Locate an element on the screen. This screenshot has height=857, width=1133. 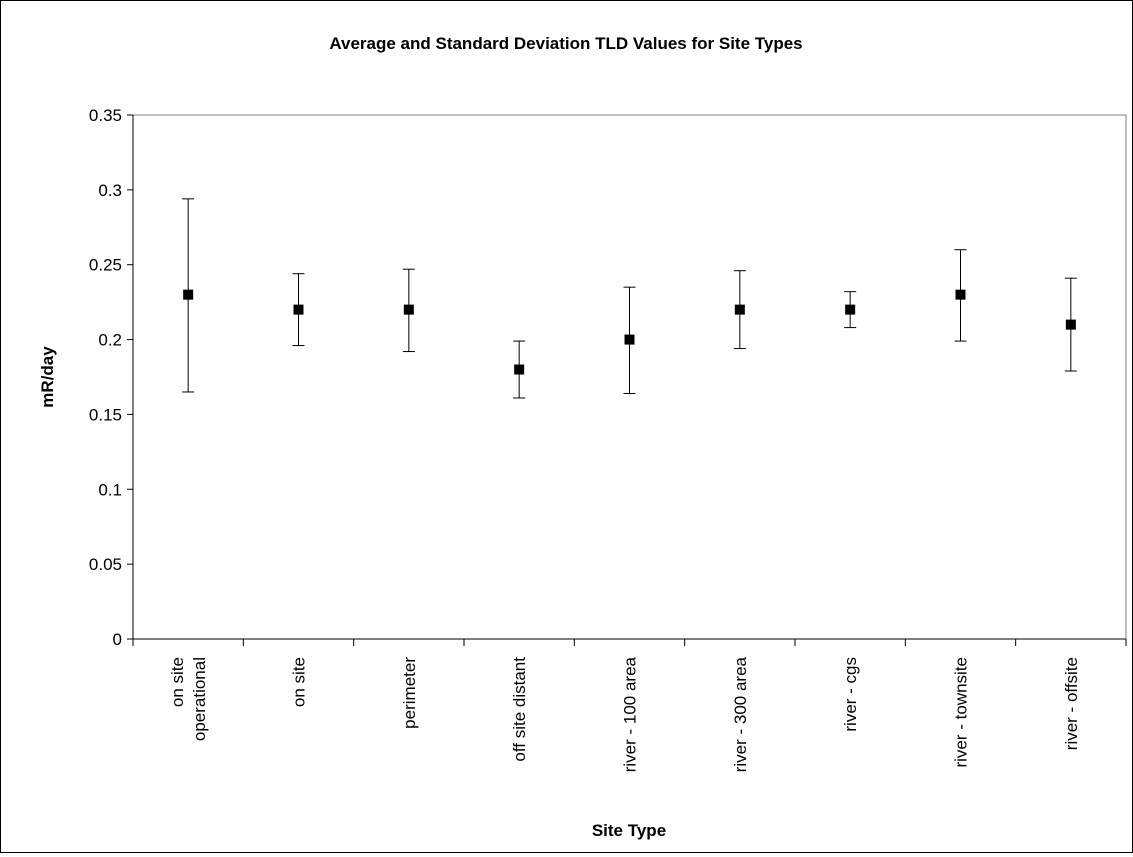
x-tick-label: river - 300 area is located at coordinates (740, 714).